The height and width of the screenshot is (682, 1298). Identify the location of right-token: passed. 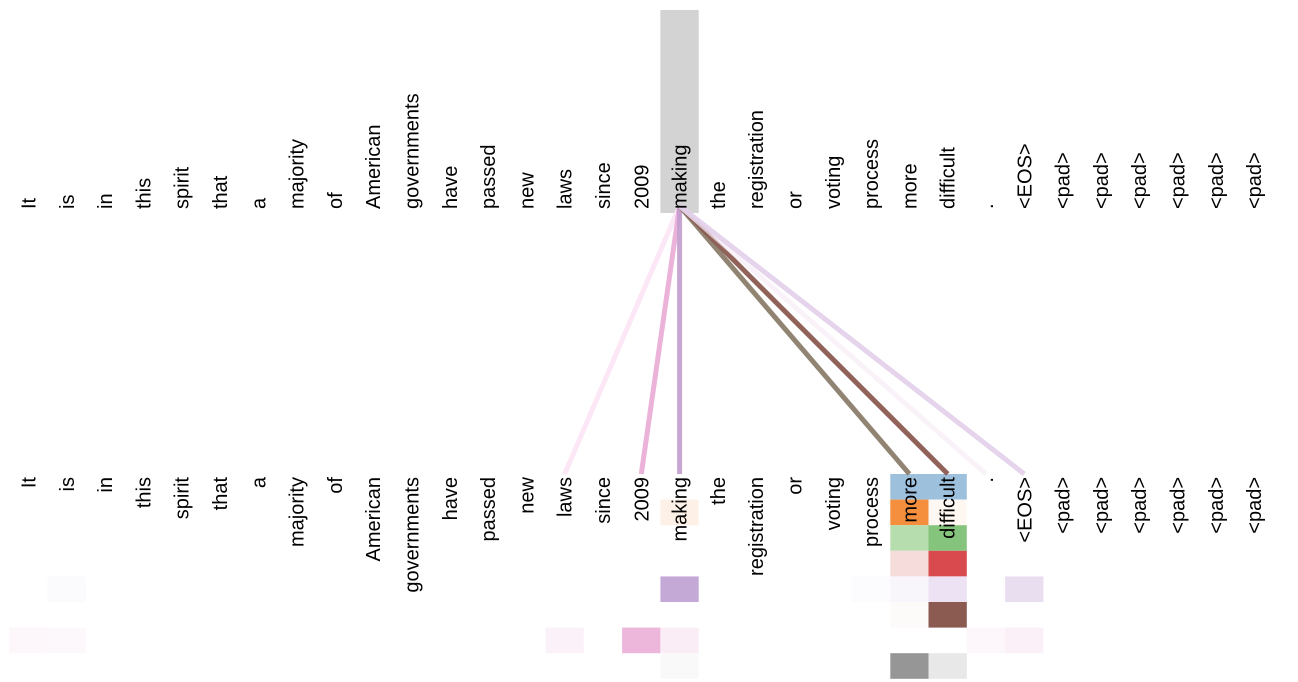
(489, 509).